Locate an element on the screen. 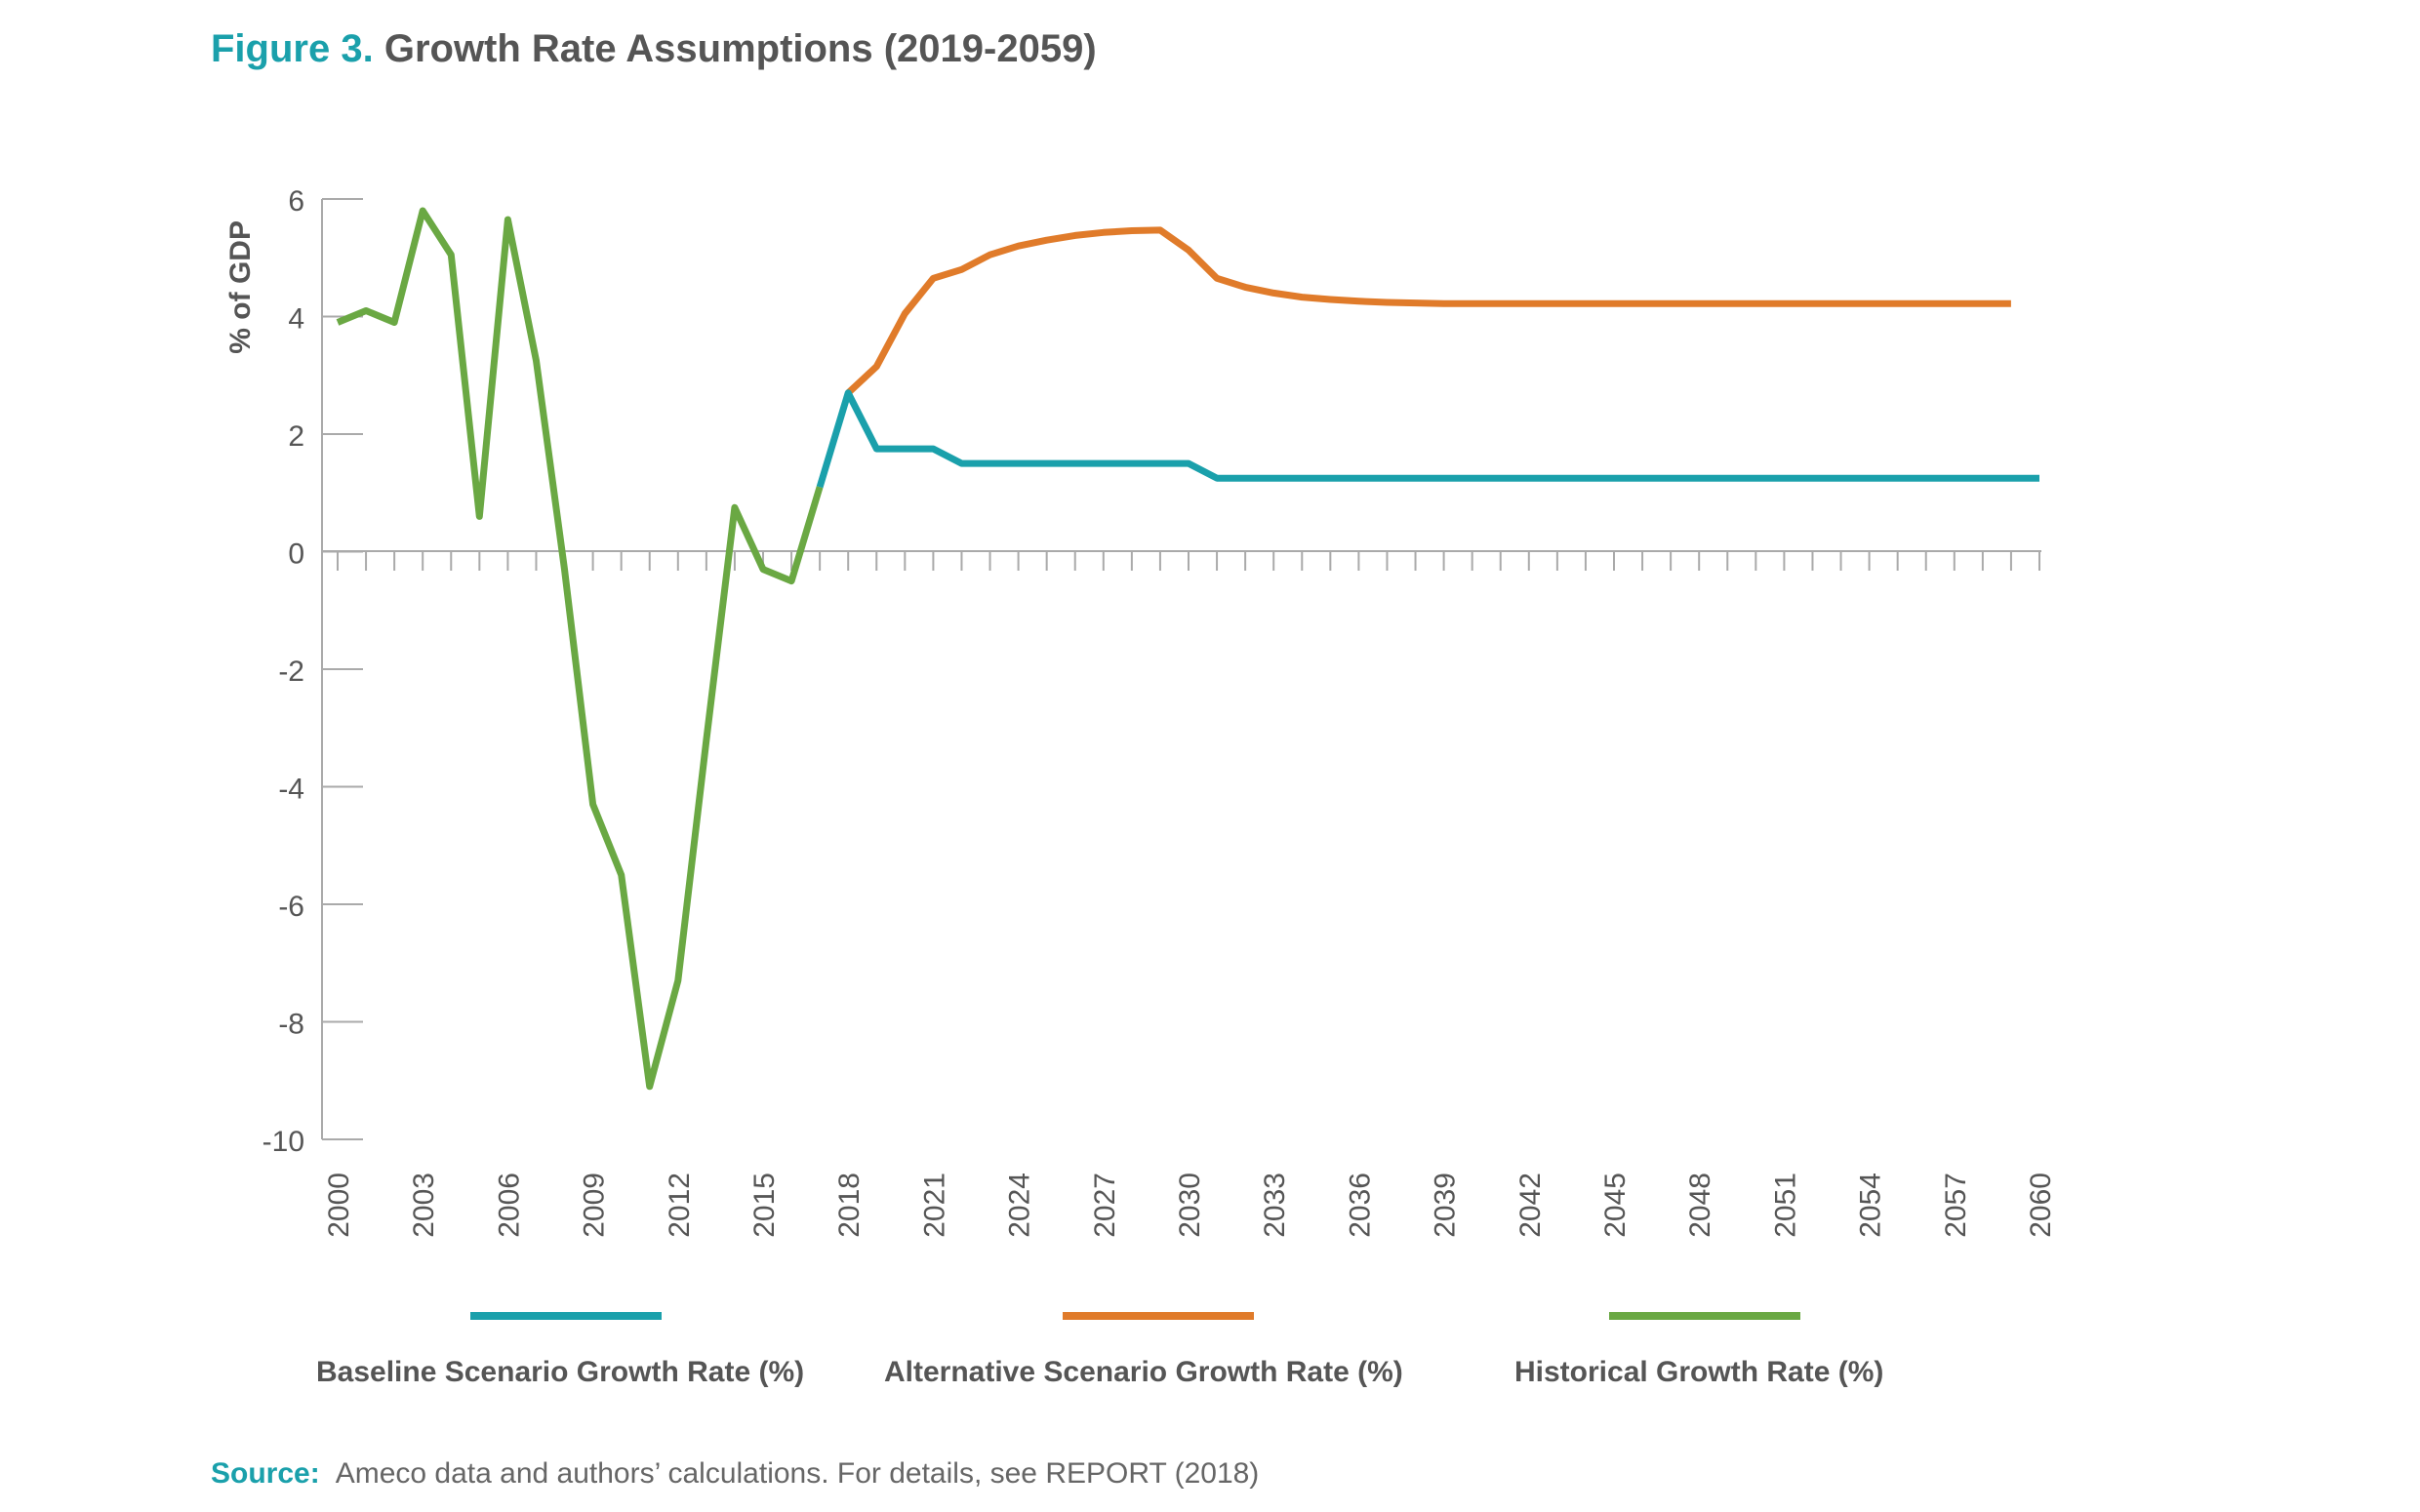 The height and width of the screenshot is (1512, 2420). x-tick-label: 2060 is located at coordinates (2041, 1205).